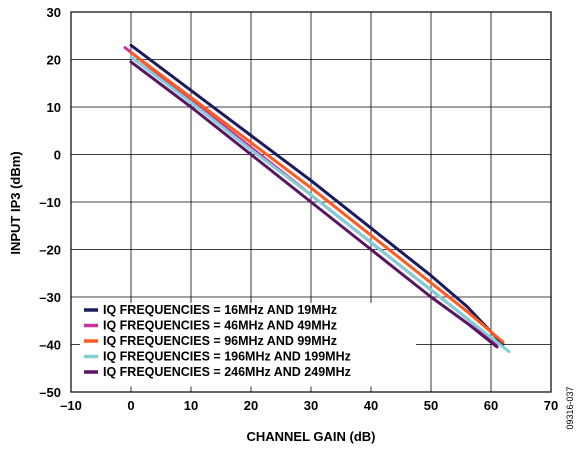  Describe the element at coordinates (371, 405) in the screenshot. I see `x-tick-label: 40` at that location.